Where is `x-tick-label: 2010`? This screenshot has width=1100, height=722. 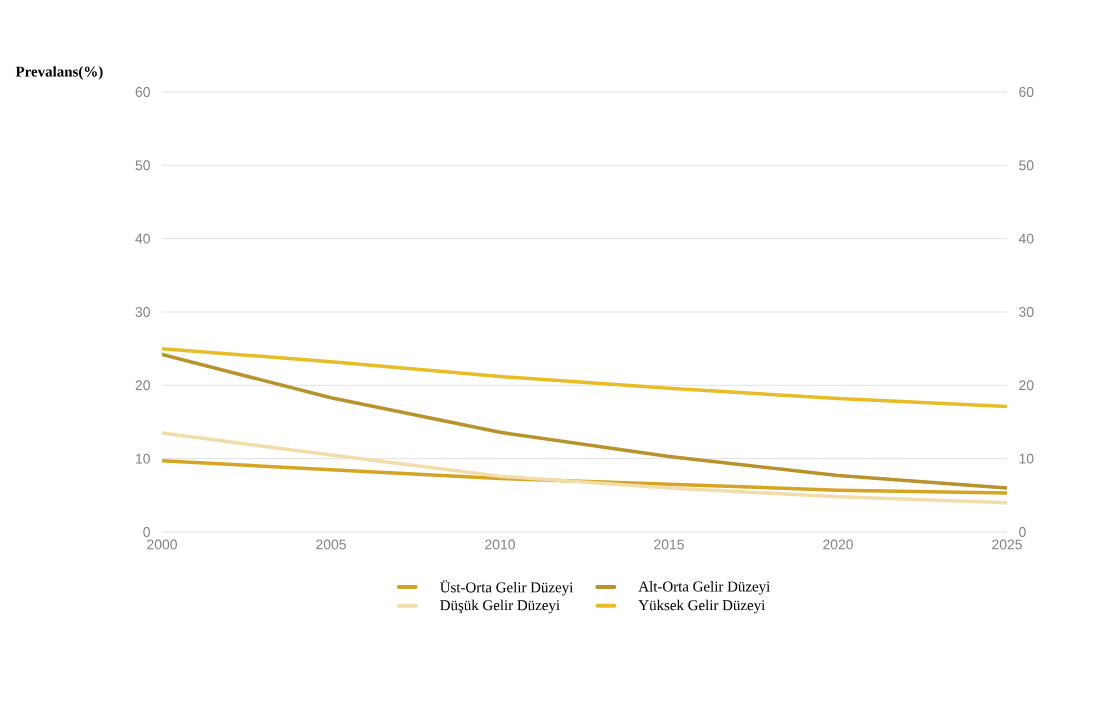
x-tick-label: 2010 is located at coordinates (500, 544).